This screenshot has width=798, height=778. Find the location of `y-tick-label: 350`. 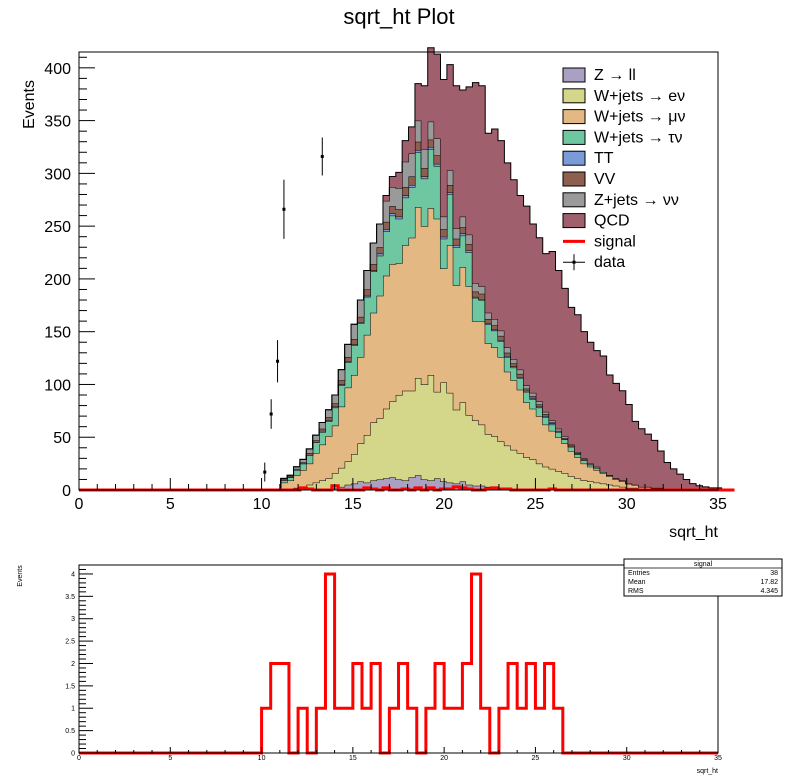

y-tick-label: 350 is located at coordinates (57, 122).